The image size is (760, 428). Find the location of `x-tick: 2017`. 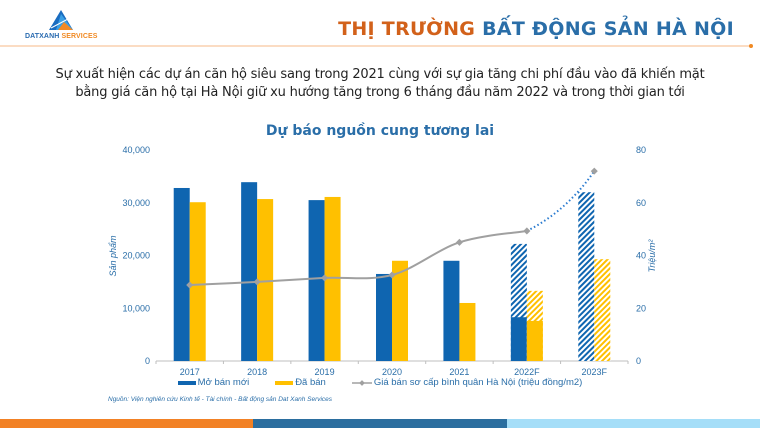

x-tick: 2017 is located at coordinates (190, 372).